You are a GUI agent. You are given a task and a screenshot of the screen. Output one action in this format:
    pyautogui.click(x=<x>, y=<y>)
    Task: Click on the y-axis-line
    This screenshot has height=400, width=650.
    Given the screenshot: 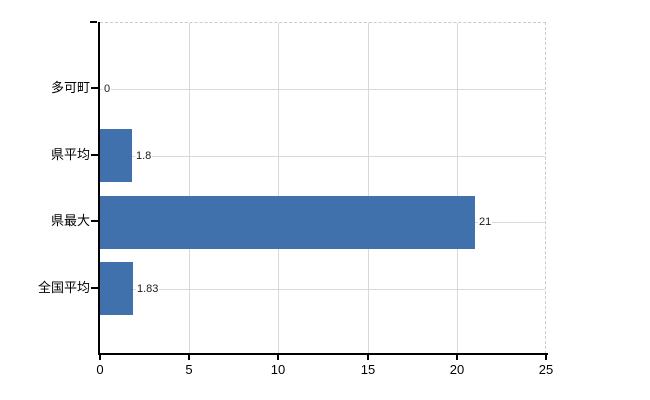 What is the action you would take?
    pyautogui.click(x=99, y=188)
    